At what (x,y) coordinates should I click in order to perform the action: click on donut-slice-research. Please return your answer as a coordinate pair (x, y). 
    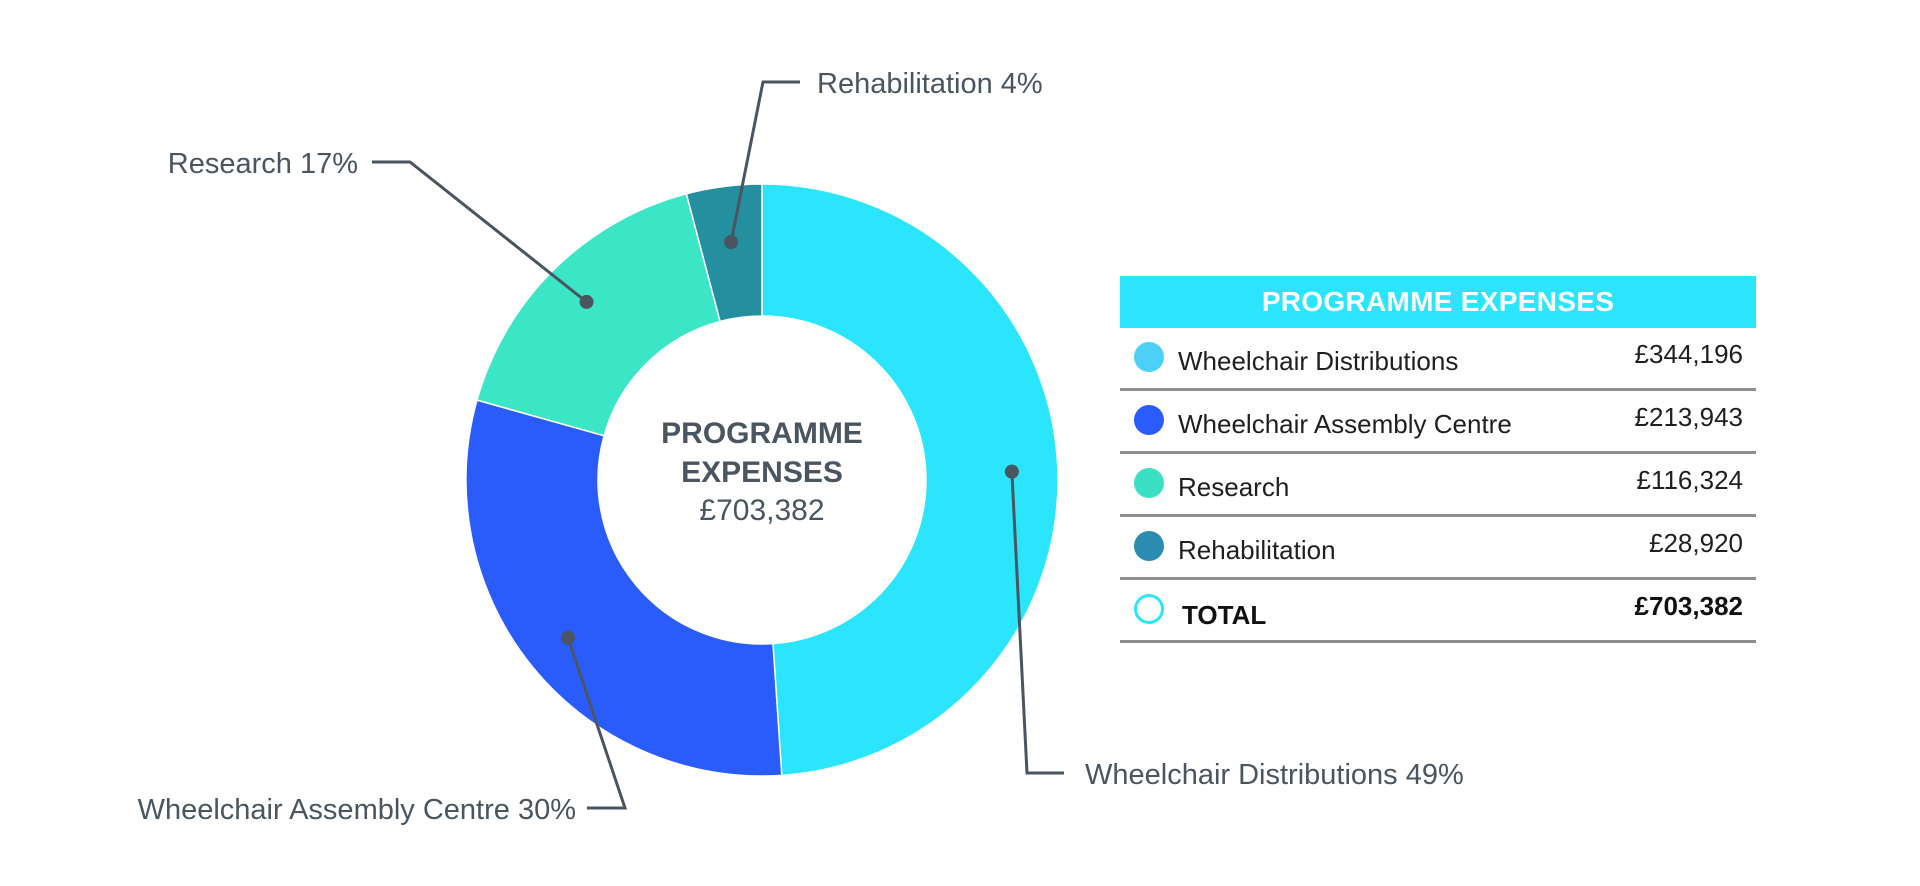
    Looking at the image, I should click on (599, 314).